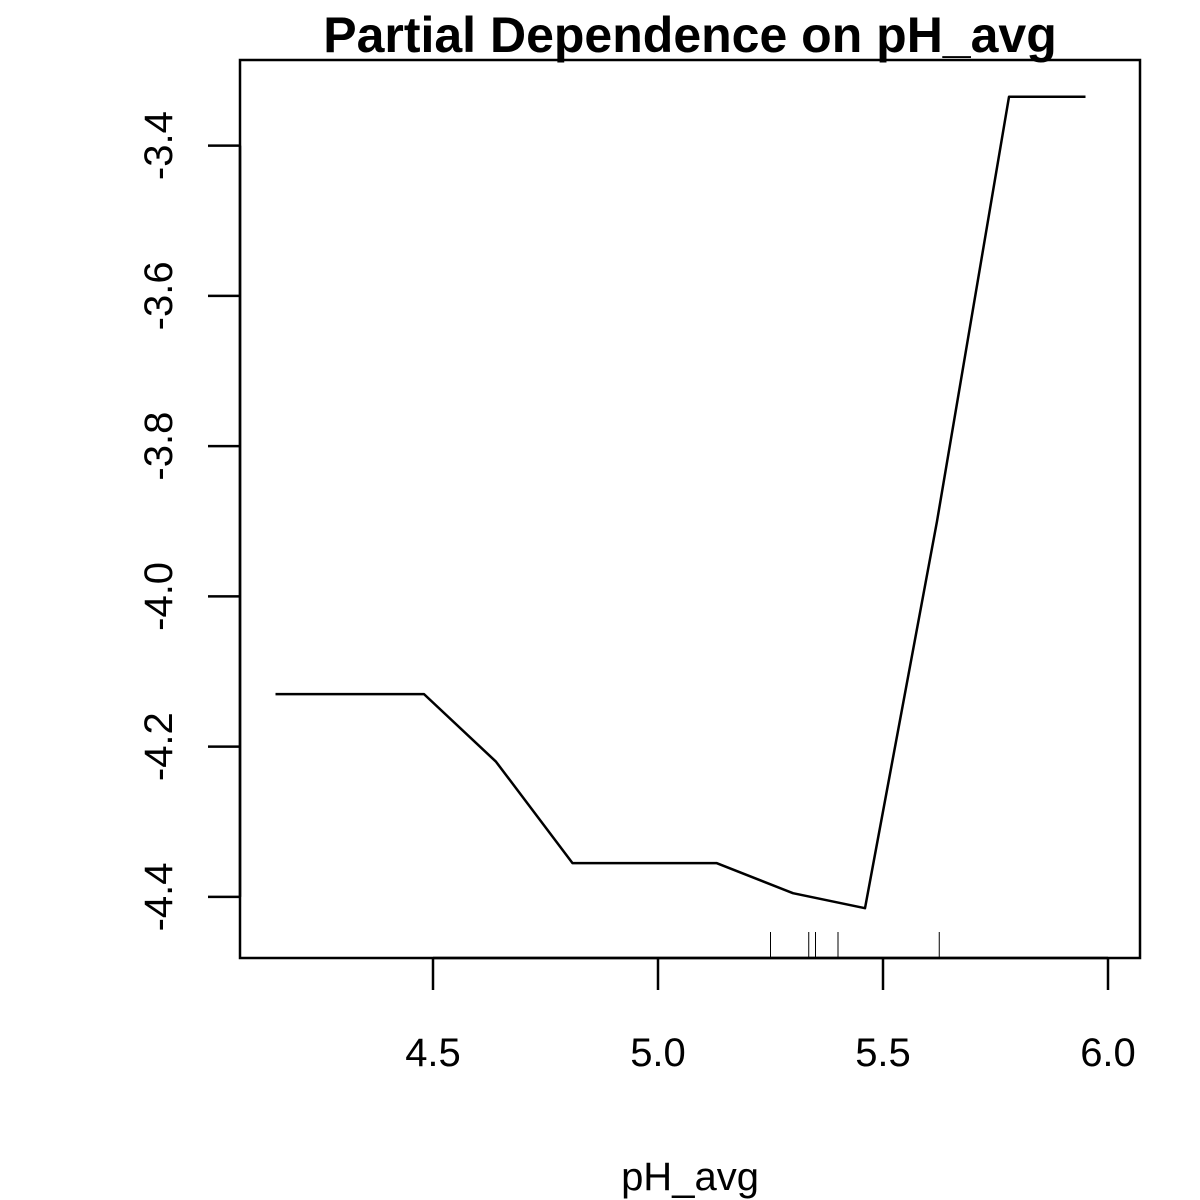 This screenshot has height=1200, width=1200. What do you see at coordinates (159, 145) in the screenshot?
I see `y-tick-label: -3.4` at bounding box center [159, 145].